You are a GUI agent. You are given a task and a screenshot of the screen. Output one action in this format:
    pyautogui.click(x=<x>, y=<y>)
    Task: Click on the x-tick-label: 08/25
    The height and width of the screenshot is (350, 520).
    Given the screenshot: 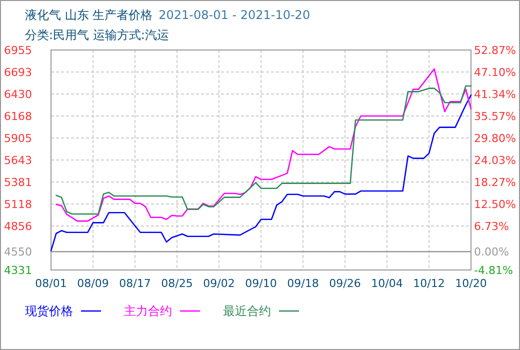 What is the action you would take?
    pyautogui.click(x=177, y=283)
    